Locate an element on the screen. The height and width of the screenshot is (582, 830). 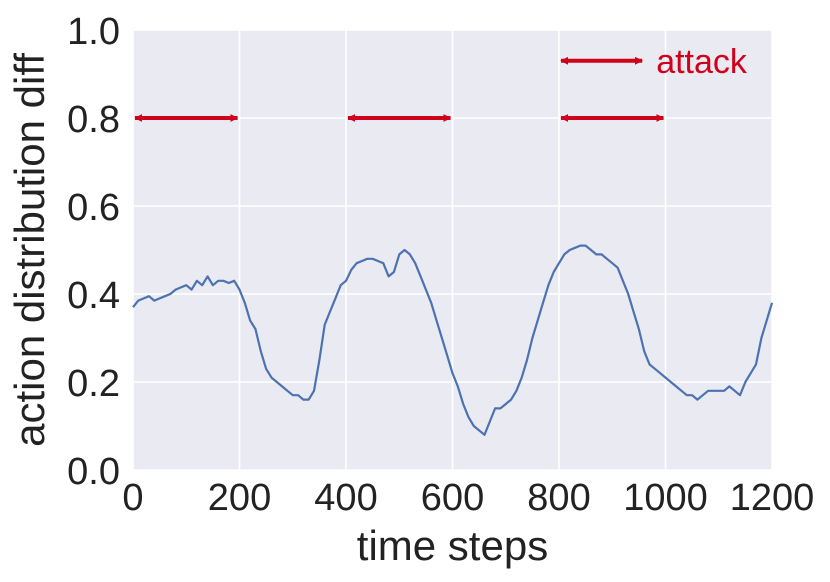
x-tick-label: 1200 is located at coordinates (772, 498).